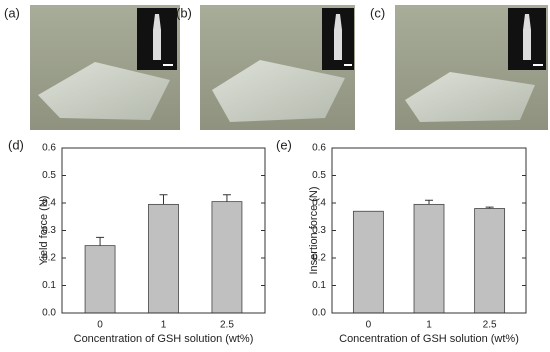 The height and width of the screenshot is (352, 550). I want to click on photo-b, so click(277, 67).